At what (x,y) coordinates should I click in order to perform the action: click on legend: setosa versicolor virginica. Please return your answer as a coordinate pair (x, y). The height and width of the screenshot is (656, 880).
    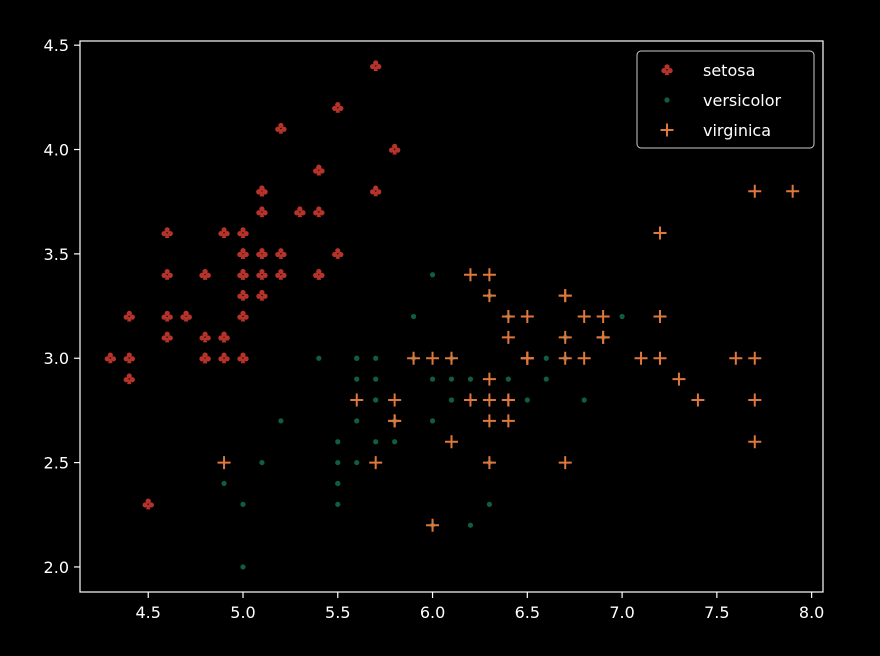
    Looking at the image, I should click on (725, 99).